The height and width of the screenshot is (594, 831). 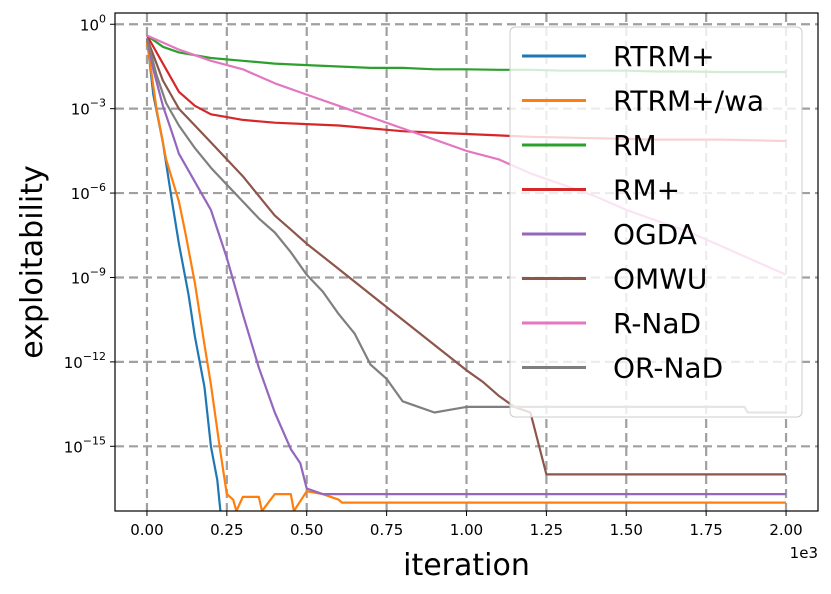 I want to click on x-tick-label: 1.25, so click(x=546, y=530).